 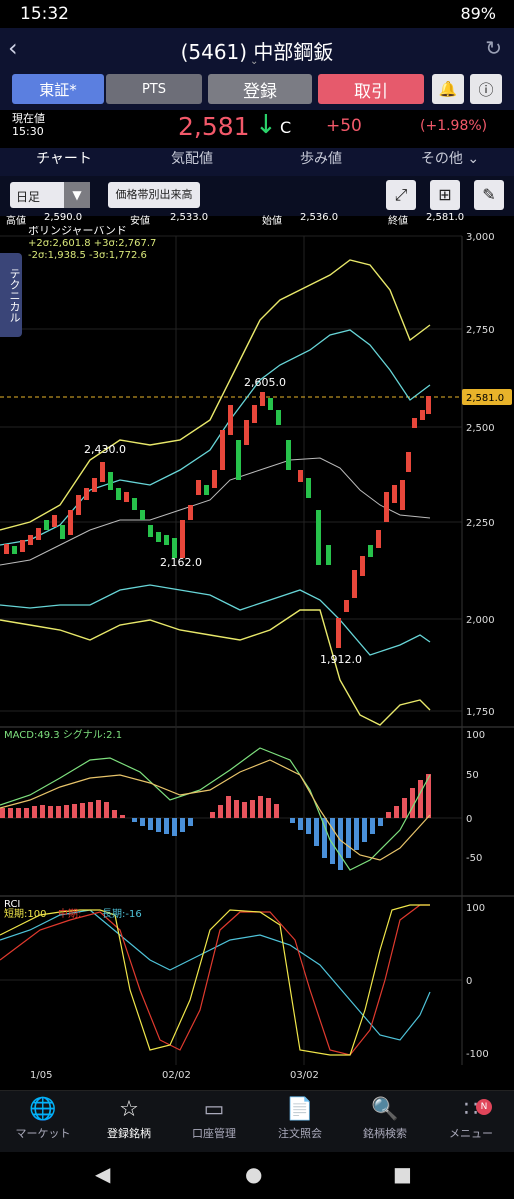 I want to click on annotation-2162: 2,162.0, so click(x=181, y=562).